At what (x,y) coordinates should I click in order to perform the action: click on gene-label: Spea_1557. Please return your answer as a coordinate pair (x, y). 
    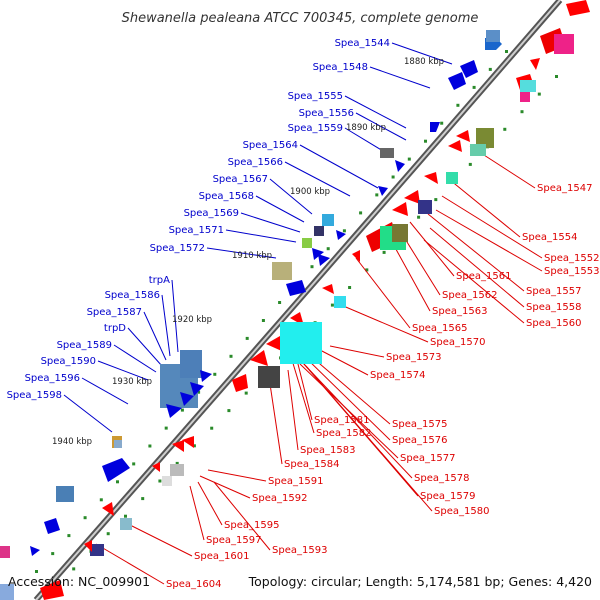
    Looking at the image, I should click on (553, 291).